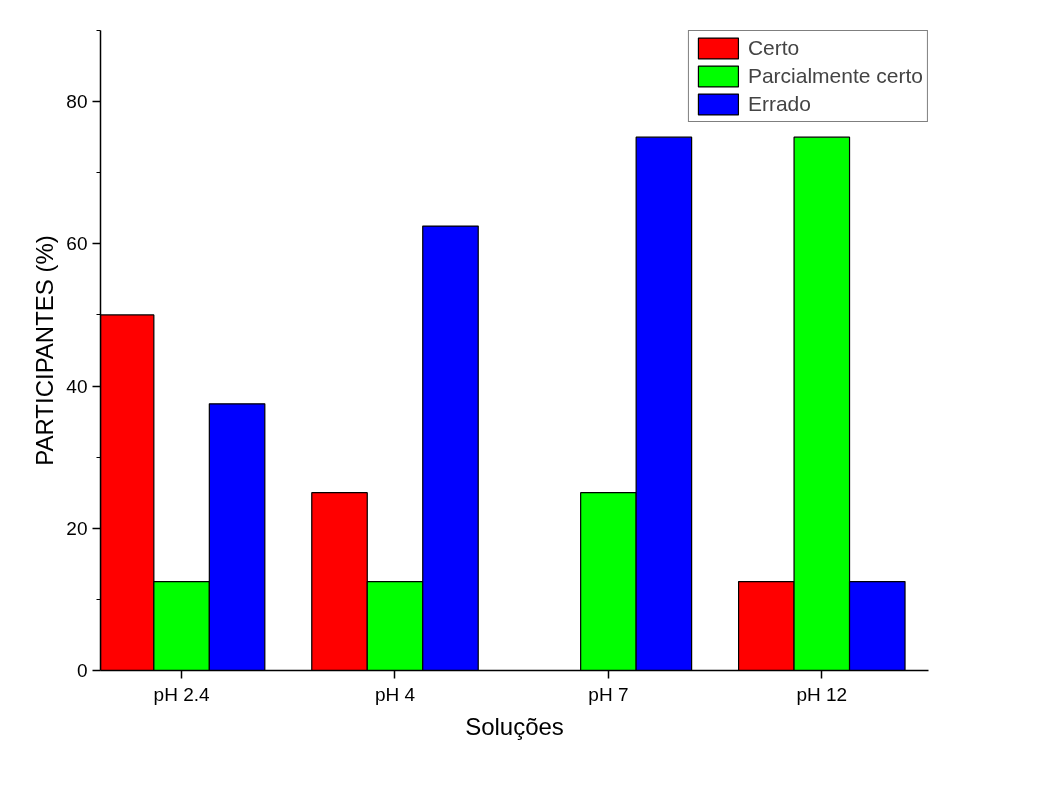 The width and height of the screenshot is (1059, 798). What do you see at coordinates (182, 694) in the screenshot?
I see `x-tick-label: pH 2.4` at bounding box center [182, 694].